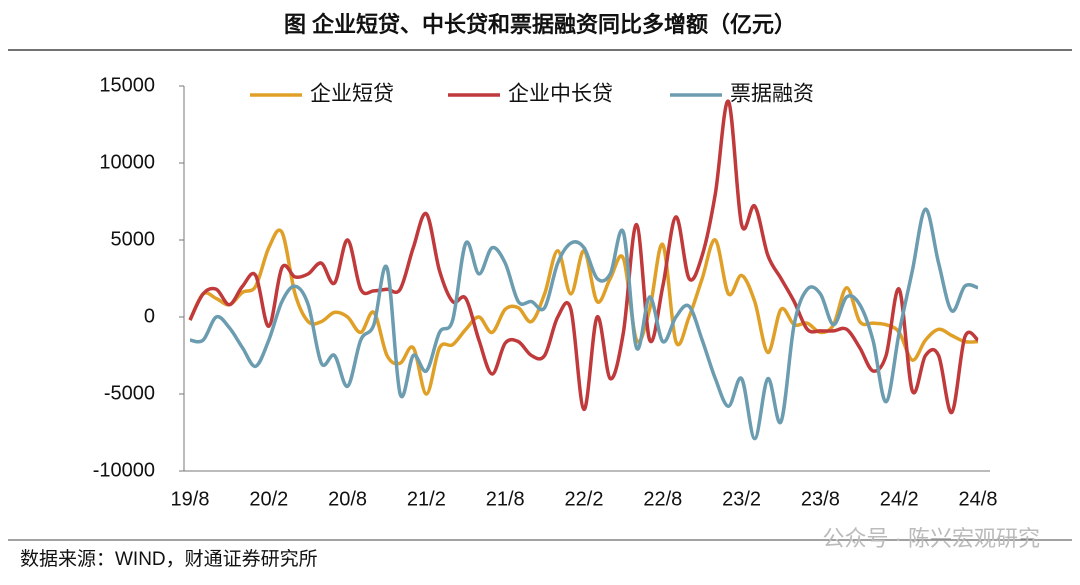  Describe the element at coordinates (124, 470) in the screenshot. I see `y-tick-label: -10000` at that location.